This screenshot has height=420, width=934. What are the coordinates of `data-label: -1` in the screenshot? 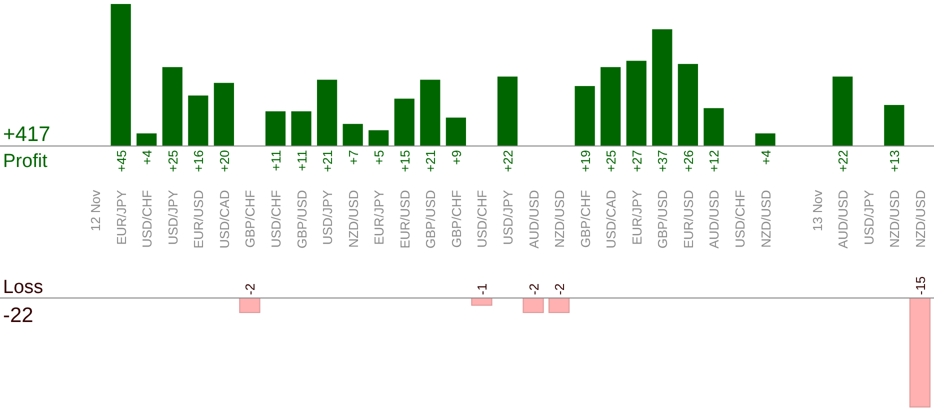 It's located at (482, 289).